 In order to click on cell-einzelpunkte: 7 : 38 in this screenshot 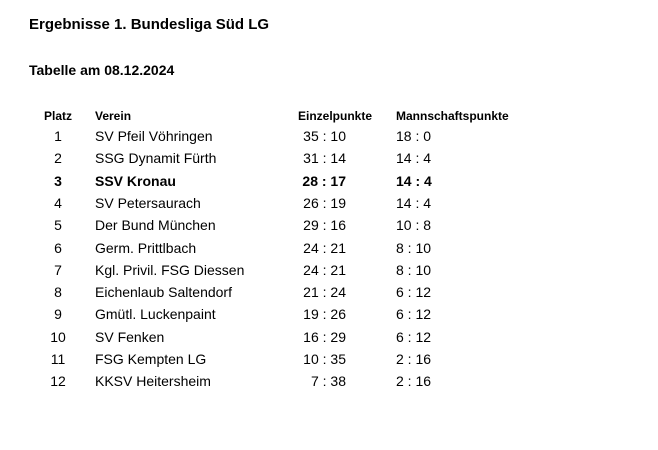, I will do `click(328, 381)`.